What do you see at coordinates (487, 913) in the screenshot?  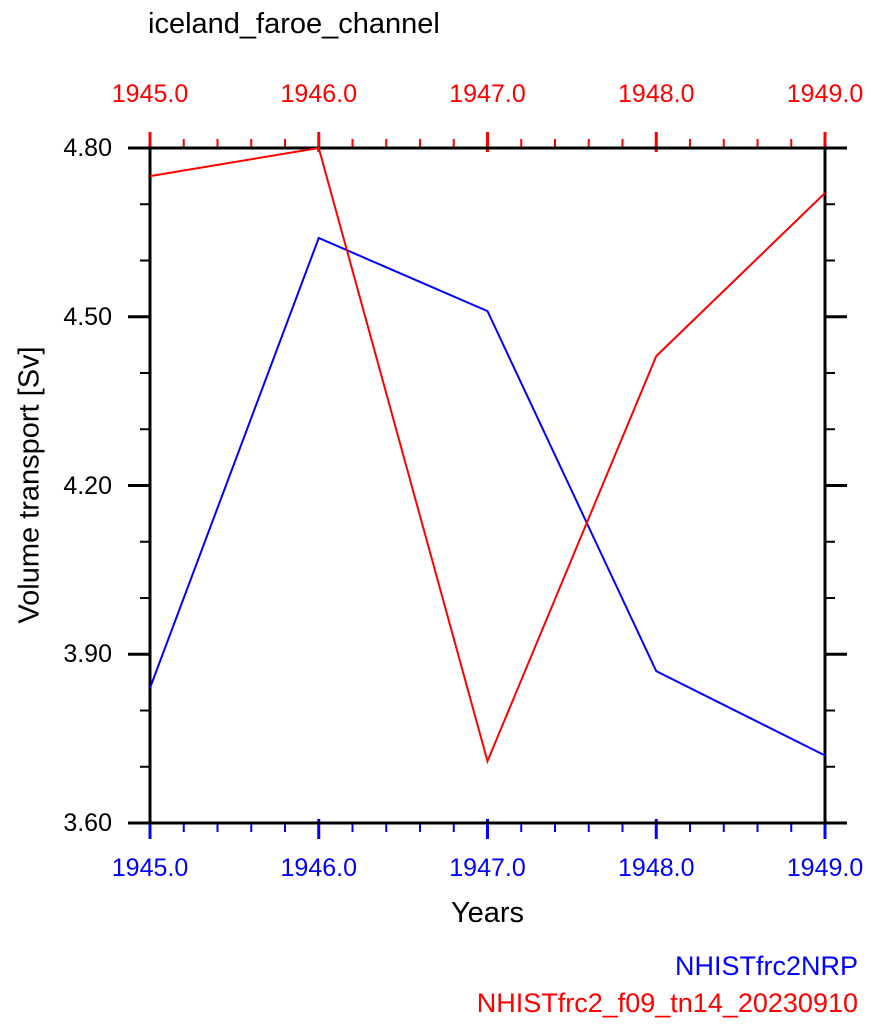 I see `x-axis-title: Years` at bounding box center [487, 913].